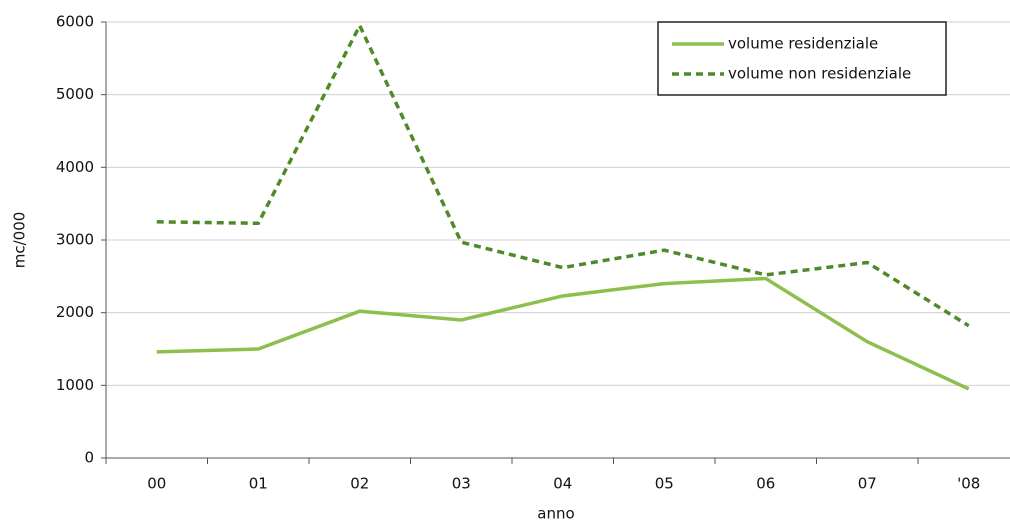  What do you see at coordinates (562, 484) in the screenshot?
I see `x-tick-label: 04` at bounding box center [562, 484].